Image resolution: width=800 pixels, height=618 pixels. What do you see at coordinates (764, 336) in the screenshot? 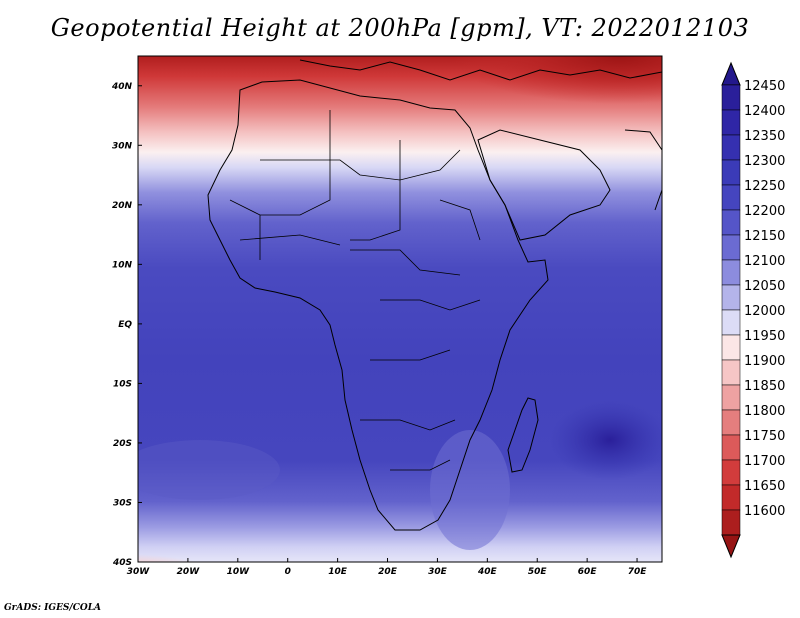
I see `colorbar-label: 11950` at bounding box center [764, 336].